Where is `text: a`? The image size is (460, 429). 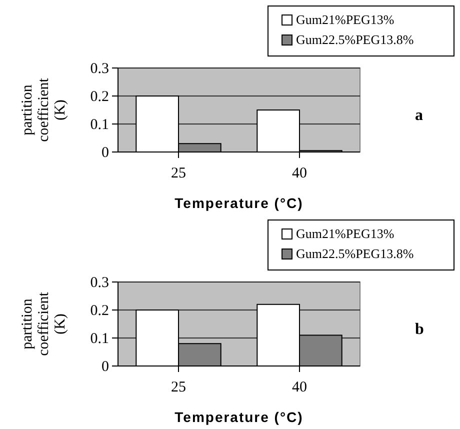 text: a is located at coordinates (419, 115).